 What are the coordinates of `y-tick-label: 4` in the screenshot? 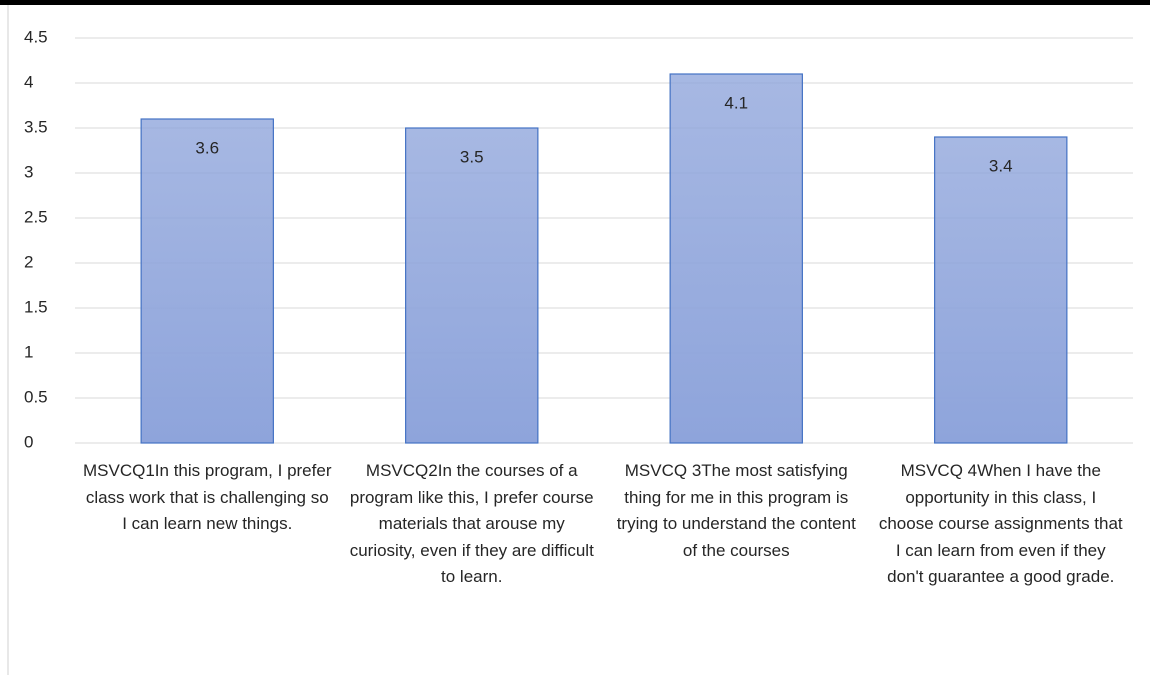 It's located at (28, 81).